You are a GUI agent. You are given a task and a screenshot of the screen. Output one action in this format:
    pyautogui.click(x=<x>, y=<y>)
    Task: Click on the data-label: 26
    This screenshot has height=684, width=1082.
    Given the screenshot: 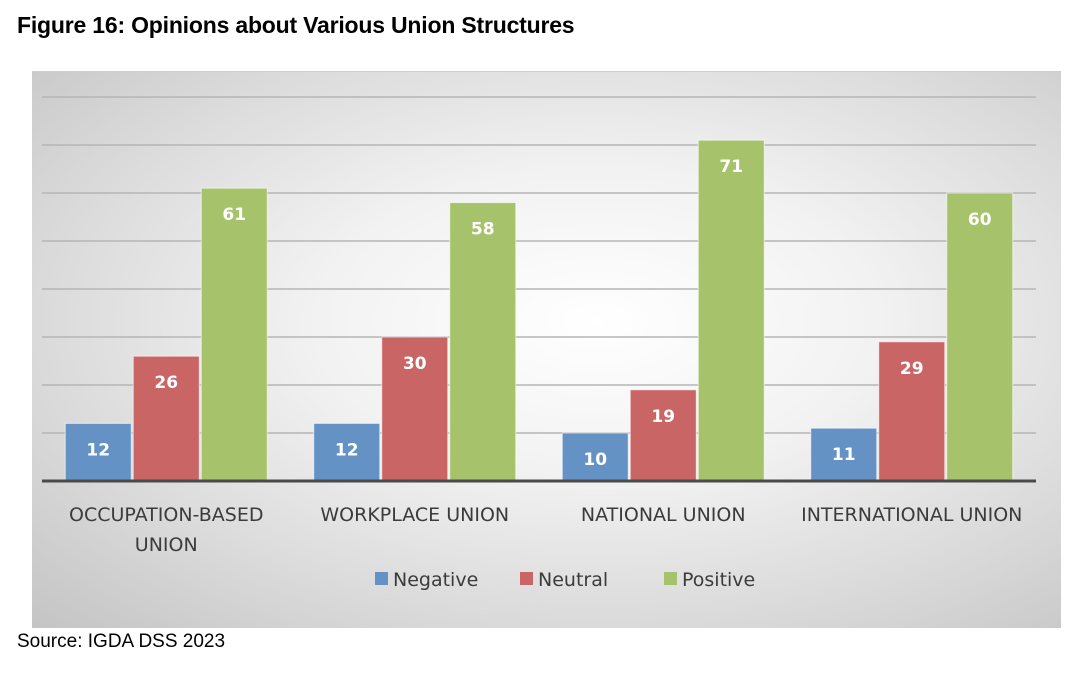 What is the action you would take?
    pyautogui.click(x=166, y=383)
    